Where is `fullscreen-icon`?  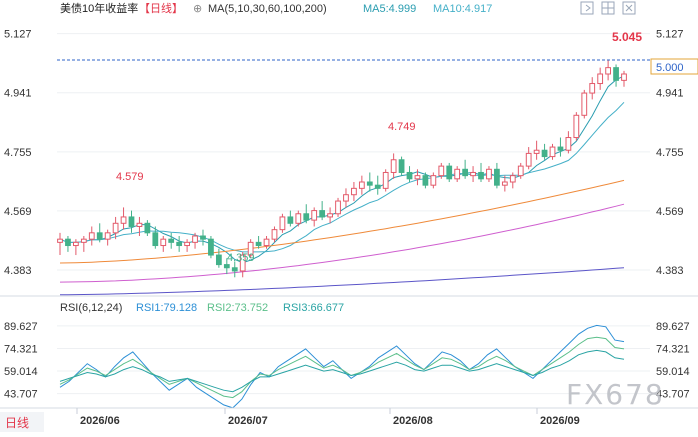 fullscreen-icon is located at coordinates (629, 8).